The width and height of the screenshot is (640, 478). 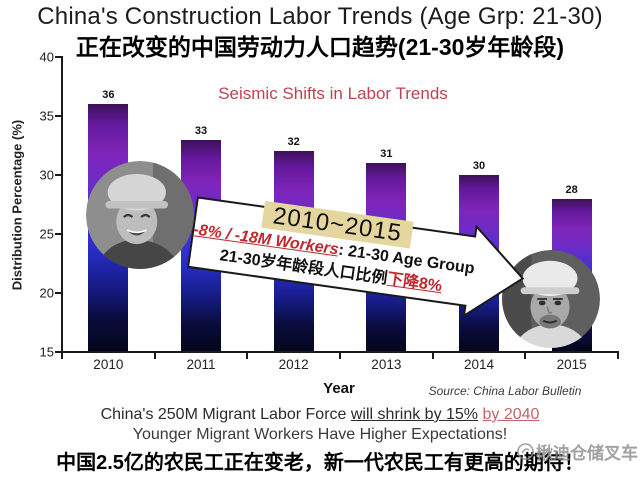 I want to click on chart-subtitle: Seismic Shifts in Labor Trends, so click(x=333, y=93).